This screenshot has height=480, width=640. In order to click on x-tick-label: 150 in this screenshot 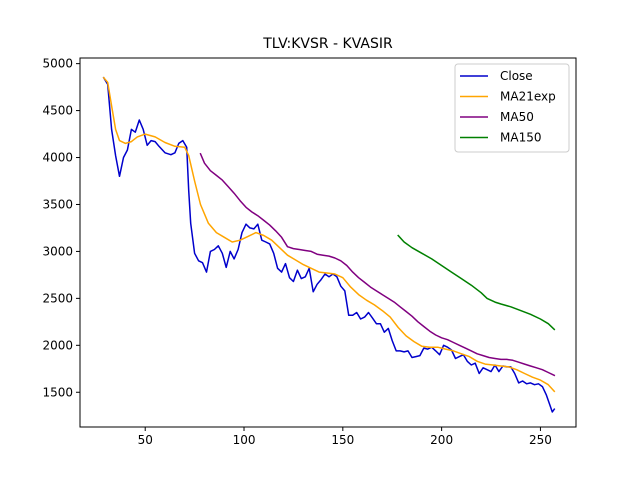, I will do `click(342, 440)`.